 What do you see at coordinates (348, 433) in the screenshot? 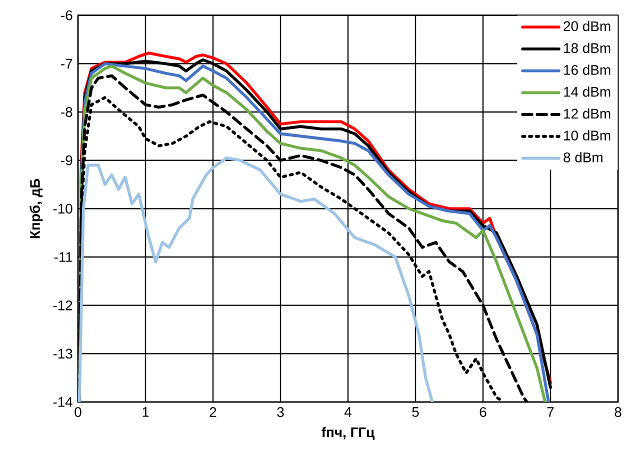
I see `x-axis-title: fпч, ГГц` at bounding box center [348, 433].